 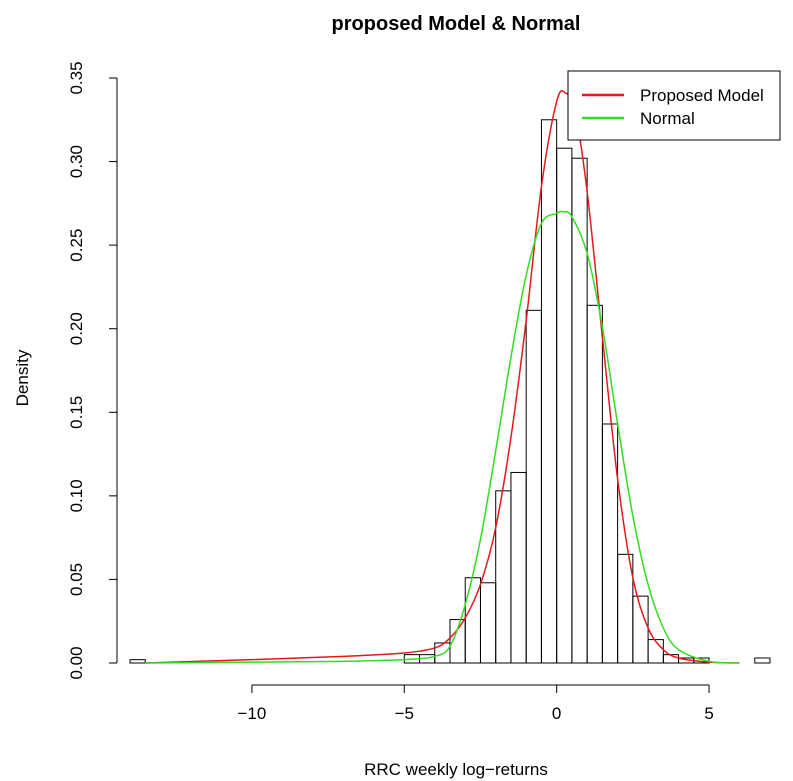 What do you see at coordinates (22, 377) in the screenshot?
I see `y-axis-label: Density` at bounding box center [22, 377].